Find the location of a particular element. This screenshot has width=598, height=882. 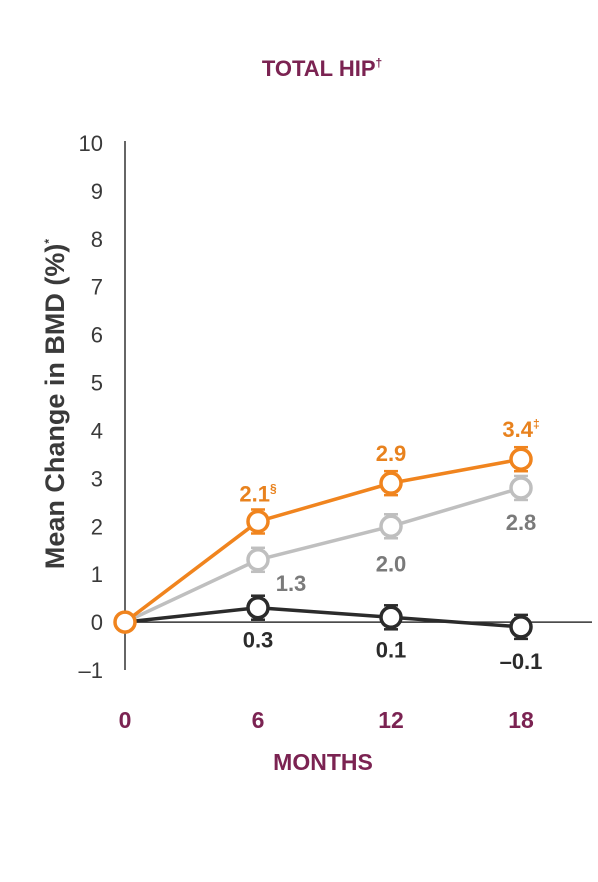

x-tick-label: 18 is located at coordinates (521, 720).